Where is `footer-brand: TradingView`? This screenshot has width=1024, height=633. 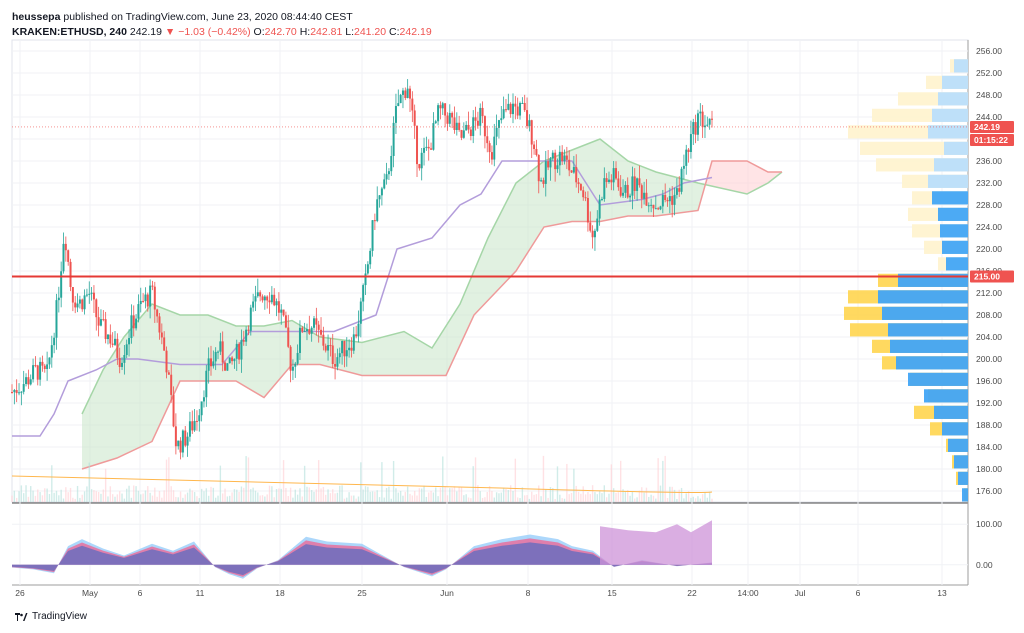
footer-brand: TradingView is located at coordinates (60, 616).